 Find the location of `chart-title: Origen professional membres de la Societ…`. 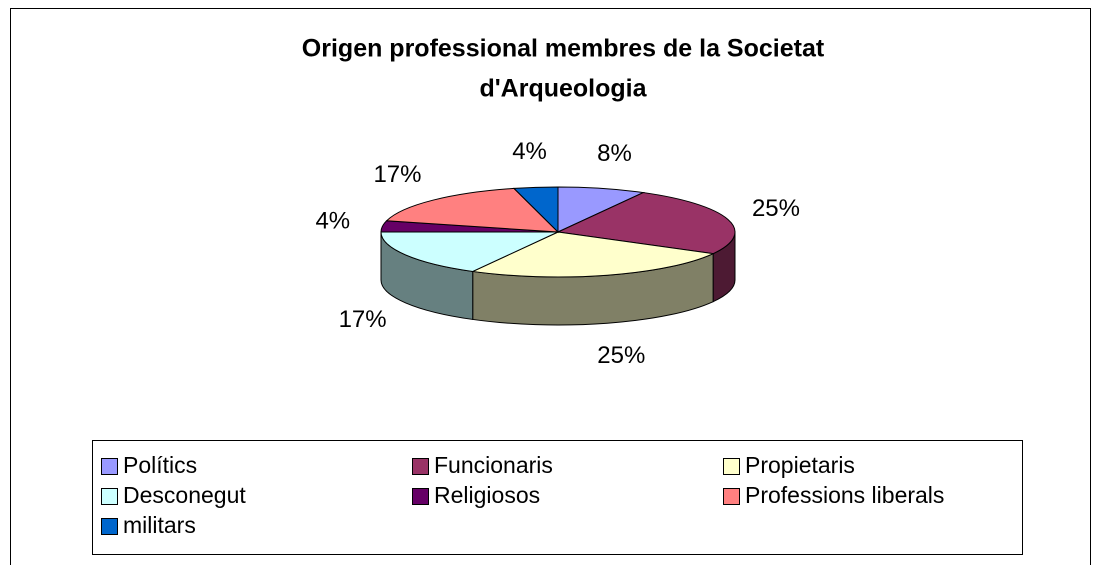

chart-title: Origen professional membres de la Societ… is located at coordinates (563, 49).